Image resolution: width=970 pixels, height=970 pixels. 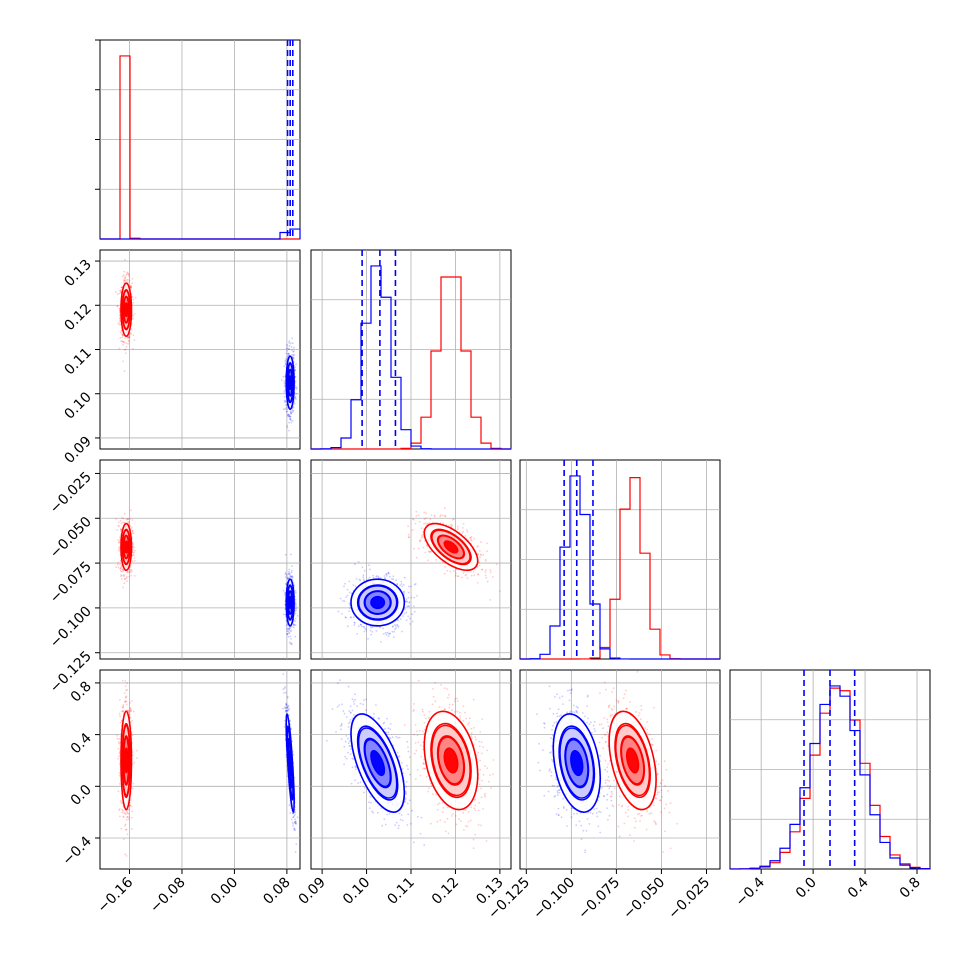 What do you see at coordinates (200, 234) in the screenshot?
I see `histogram-line` at bounding box center [200, 234].